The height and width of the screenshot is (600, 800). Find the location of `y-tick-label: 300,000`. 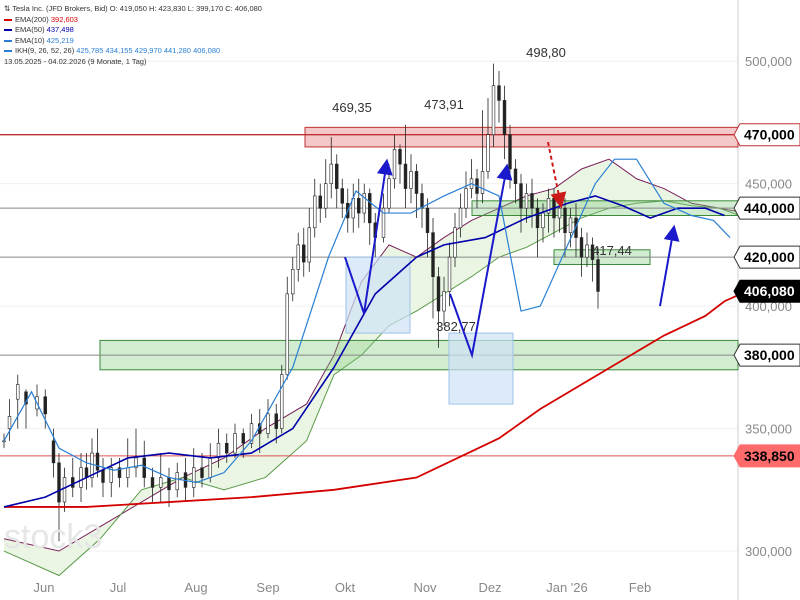

y-tick-label: 300,000 is located at coordinates (768, 551).